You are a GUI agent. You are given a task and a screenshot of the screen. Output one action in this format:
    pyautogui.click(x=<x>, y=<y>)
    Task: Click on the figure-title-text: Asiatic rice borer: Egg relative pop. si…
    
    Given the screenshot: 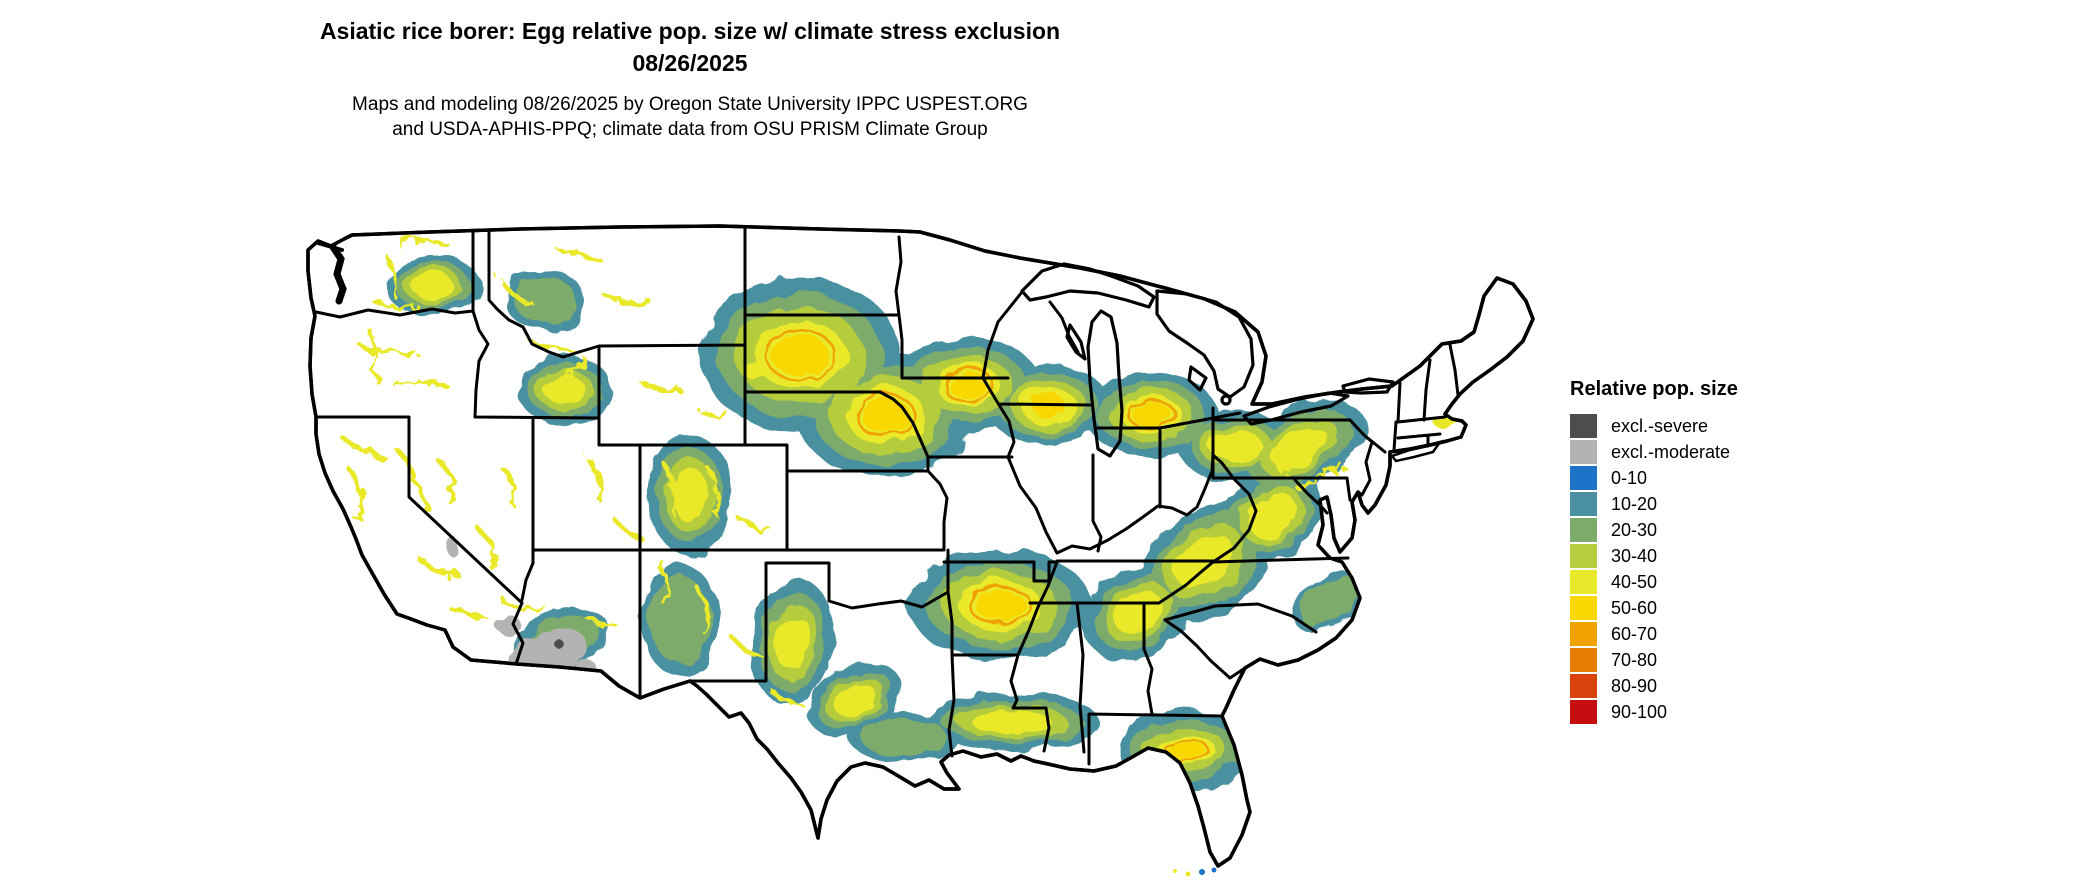 What is the action you would take?
    pyautogui.click(x=690, y=47)
    